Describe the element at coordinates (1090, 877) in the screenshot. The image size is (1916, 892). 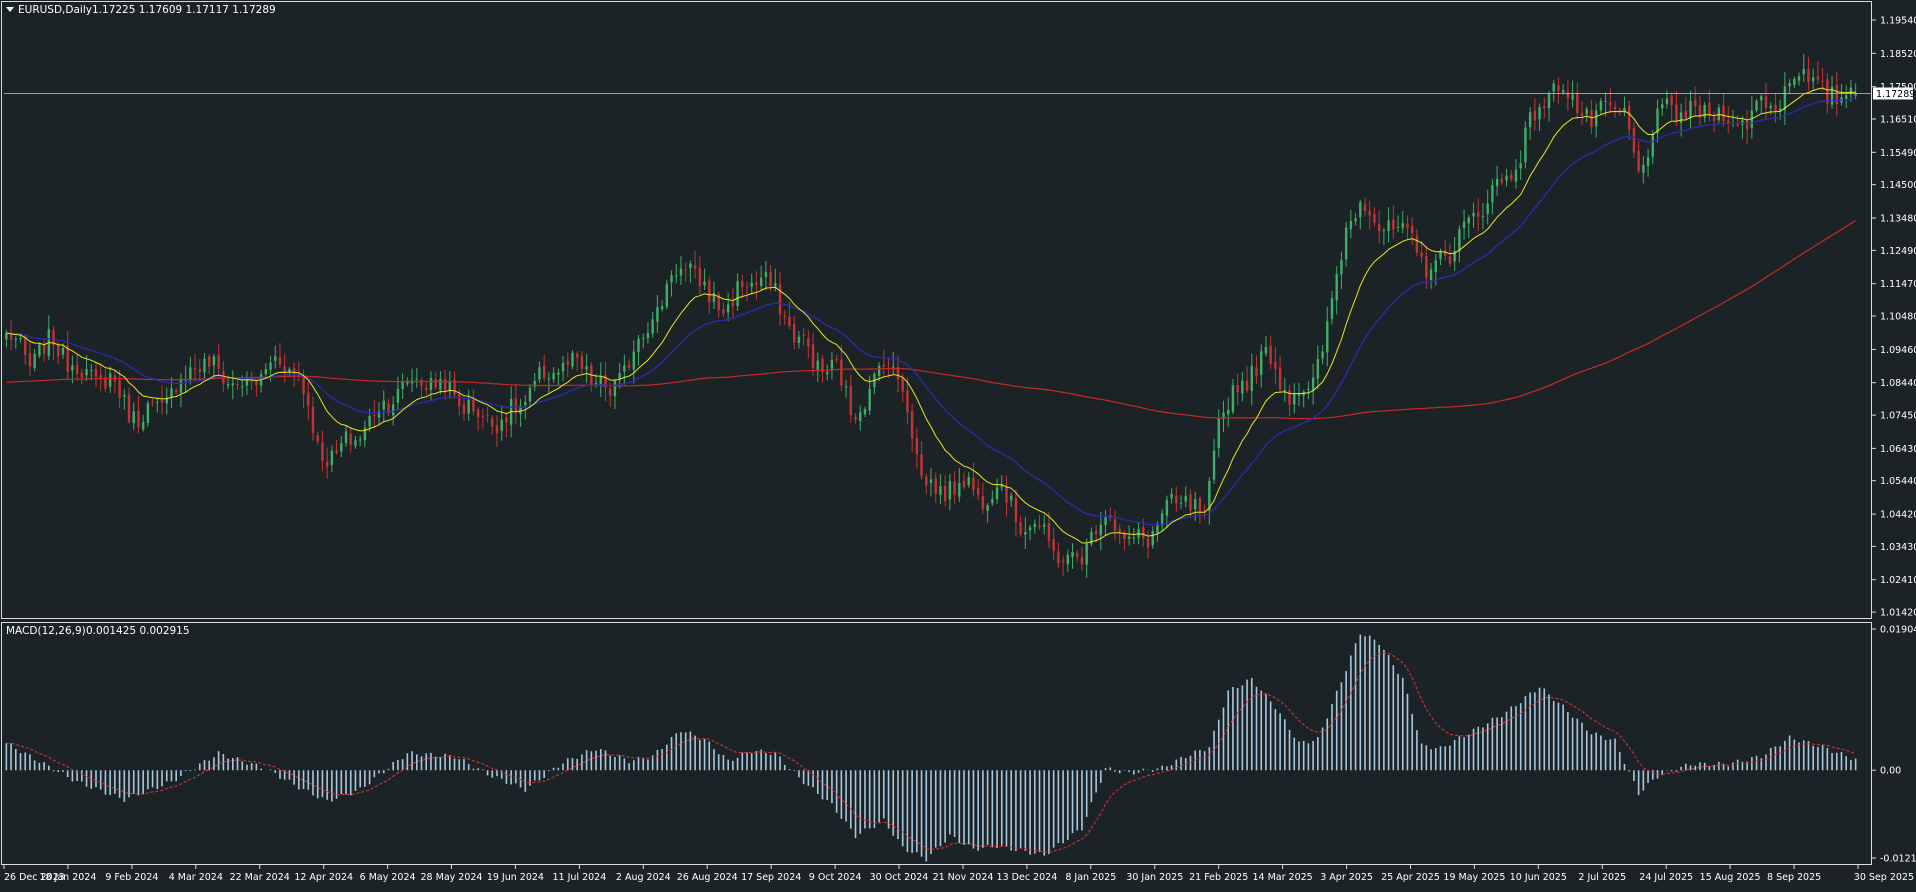
I see `time-axis-label: 8 Jan 2025` at that location.